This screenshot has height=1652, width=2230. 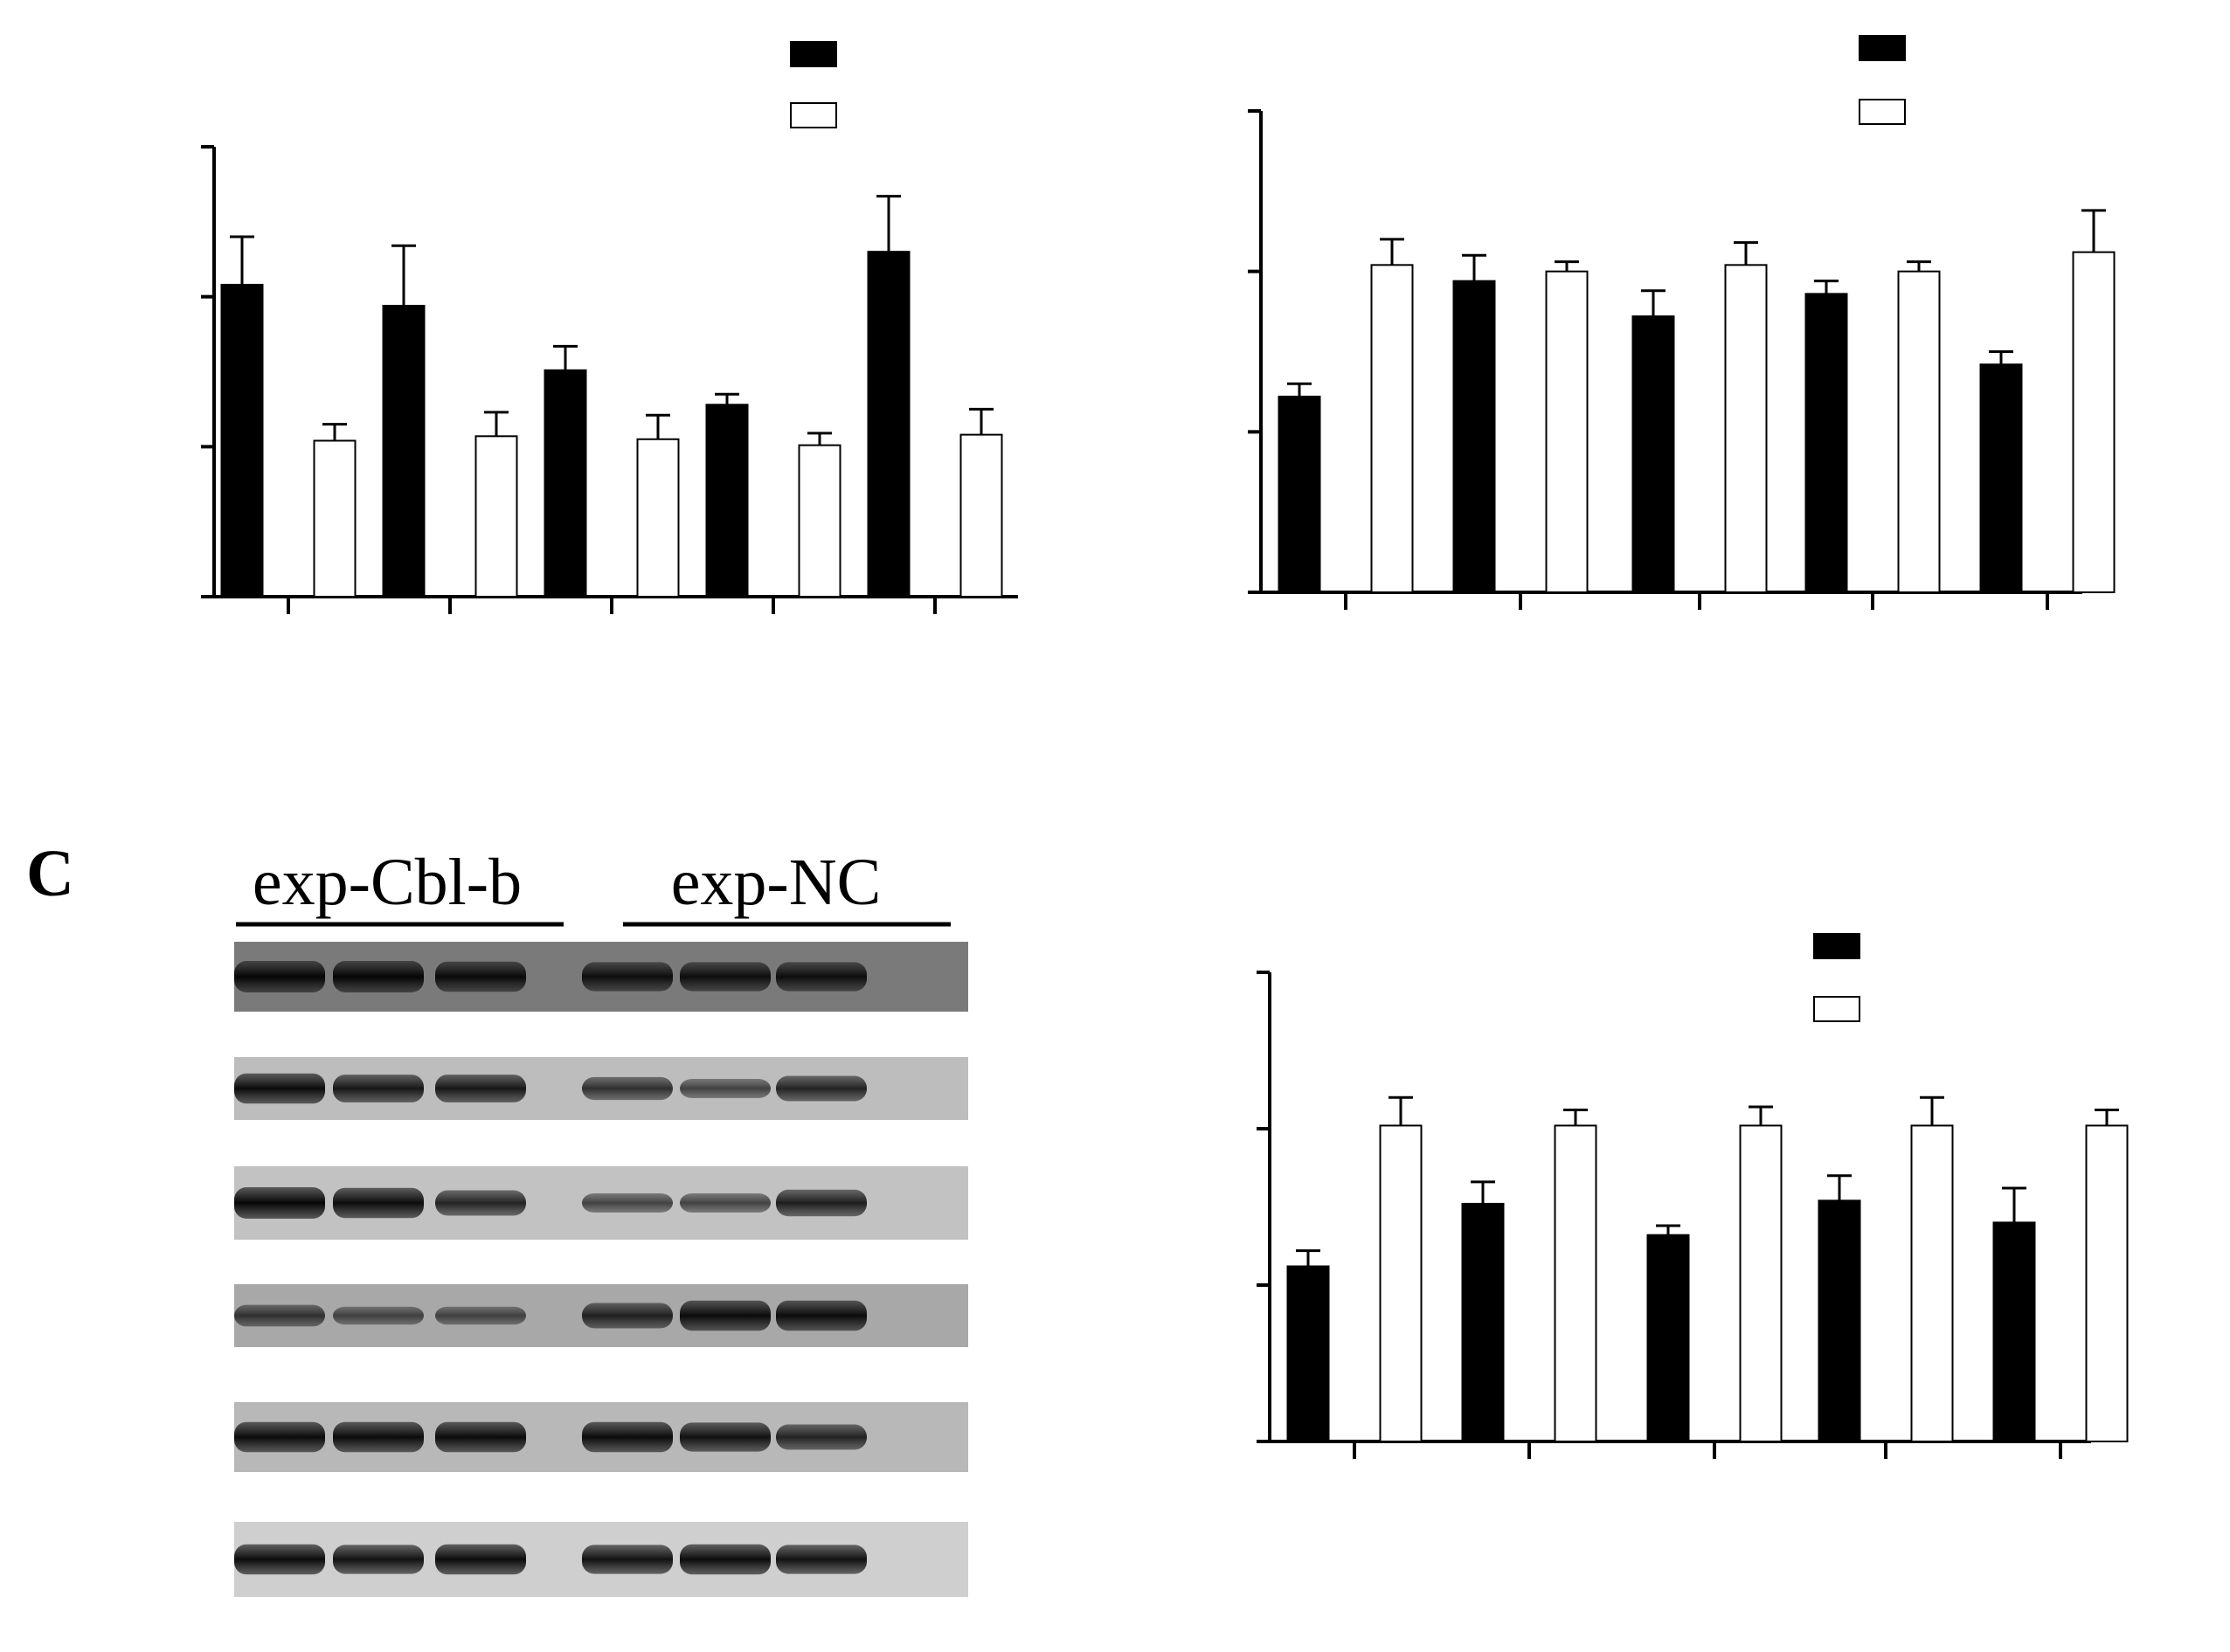 What do you see at coordinates (609, 327) in the screenshot?
I see `chart-panel-a` at bounding box center [609, 327].